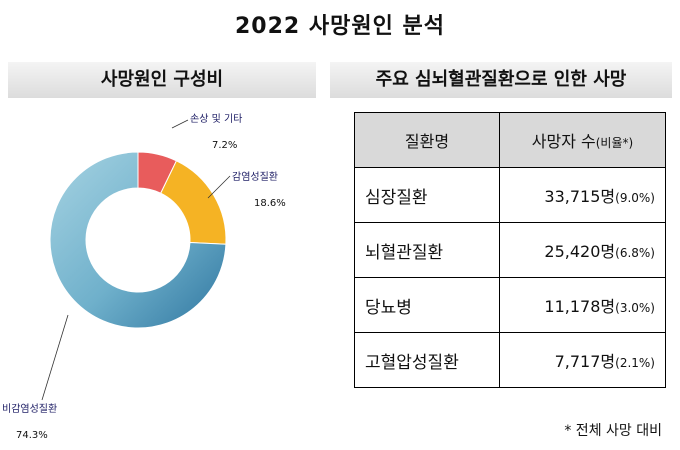  I want to click on death-count: 33,715명, so click(580, 196).